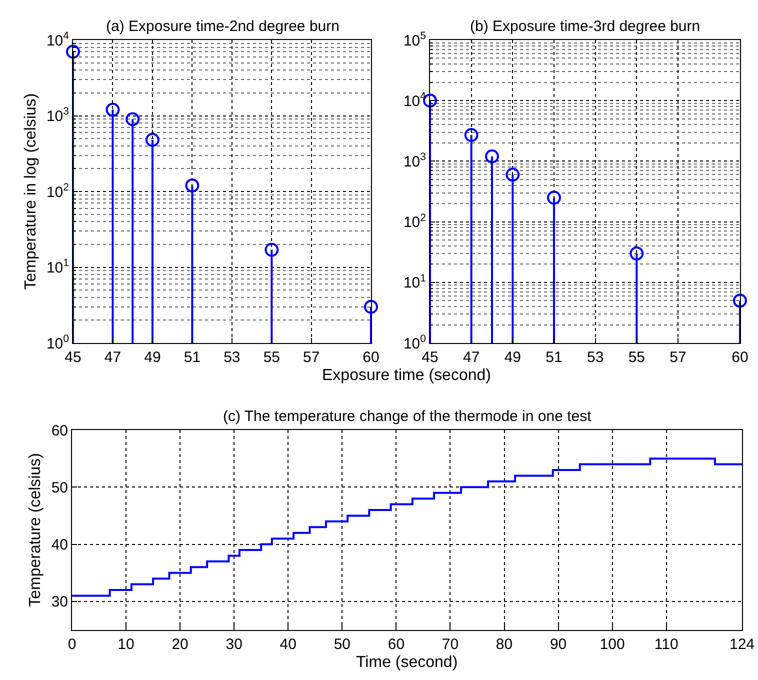  Describe the element at coordinates (31, 191) in the screenshot. I see `y-axis-title: Temperature in log (celsius)` at that location.